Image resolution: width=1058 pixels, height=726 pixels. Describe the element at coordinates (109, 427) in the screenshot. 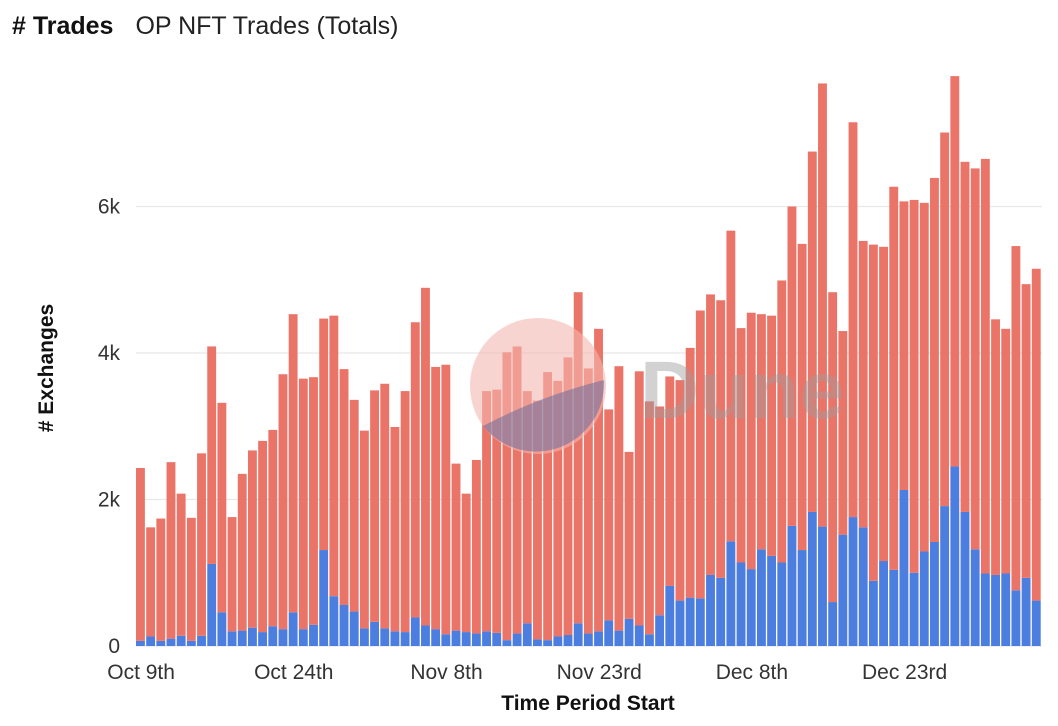

I see `y-tick-labels: 0 2k 4k 6k` at that location.